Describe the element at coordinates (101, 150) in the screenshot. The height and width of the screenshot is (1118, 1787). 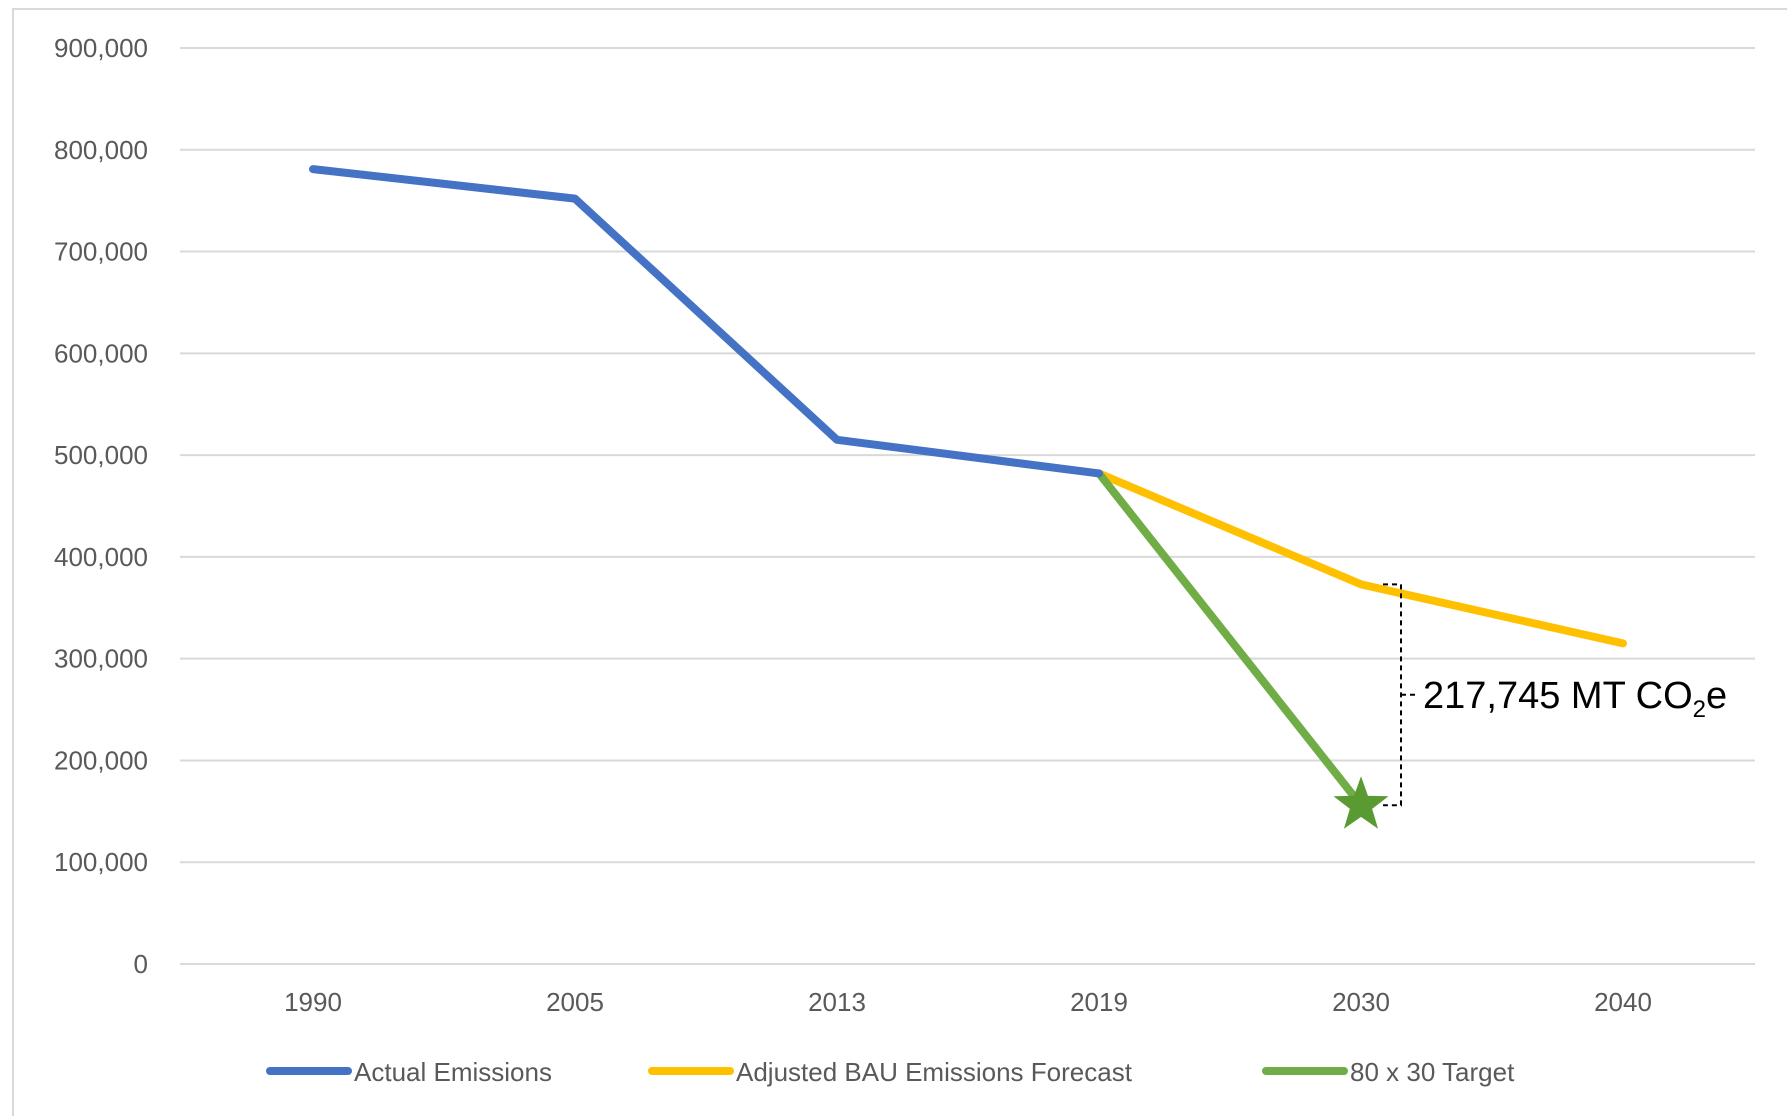
I see `y-tick-label: 800,000` at that location.